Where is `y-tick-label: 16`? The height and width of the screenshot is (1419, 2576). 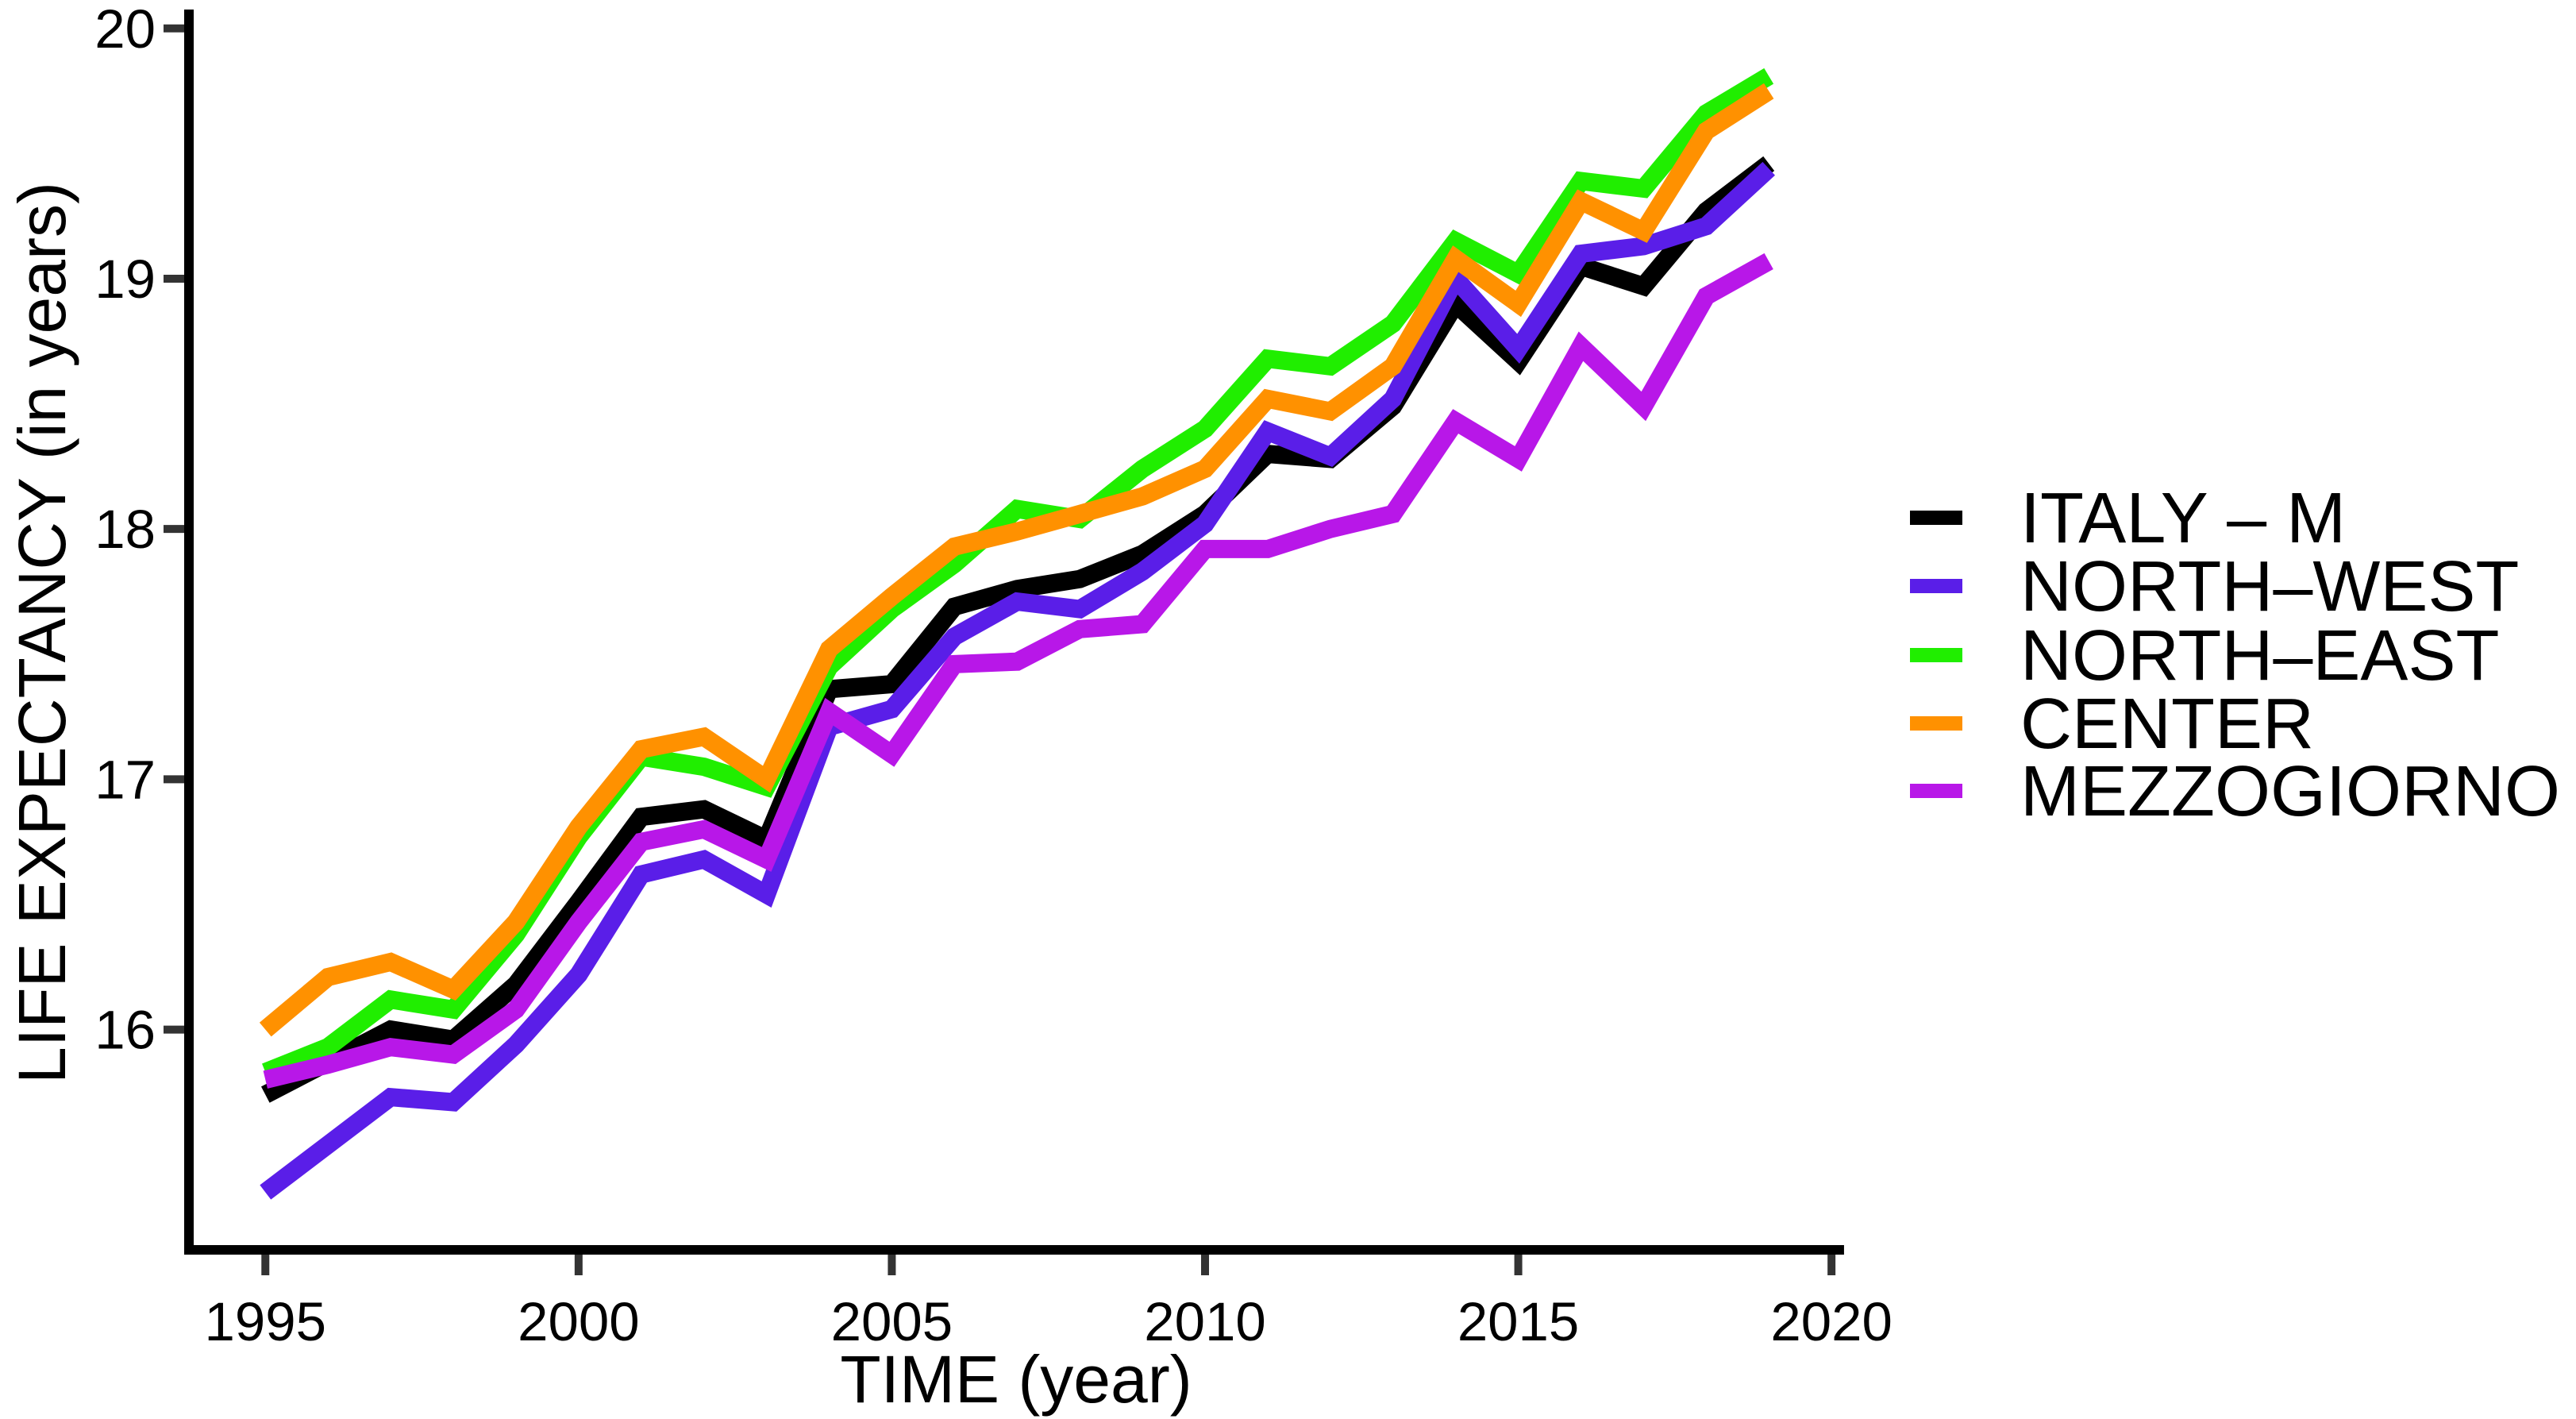
y-tick-label: 16 is located at coordinates (125, 1030).